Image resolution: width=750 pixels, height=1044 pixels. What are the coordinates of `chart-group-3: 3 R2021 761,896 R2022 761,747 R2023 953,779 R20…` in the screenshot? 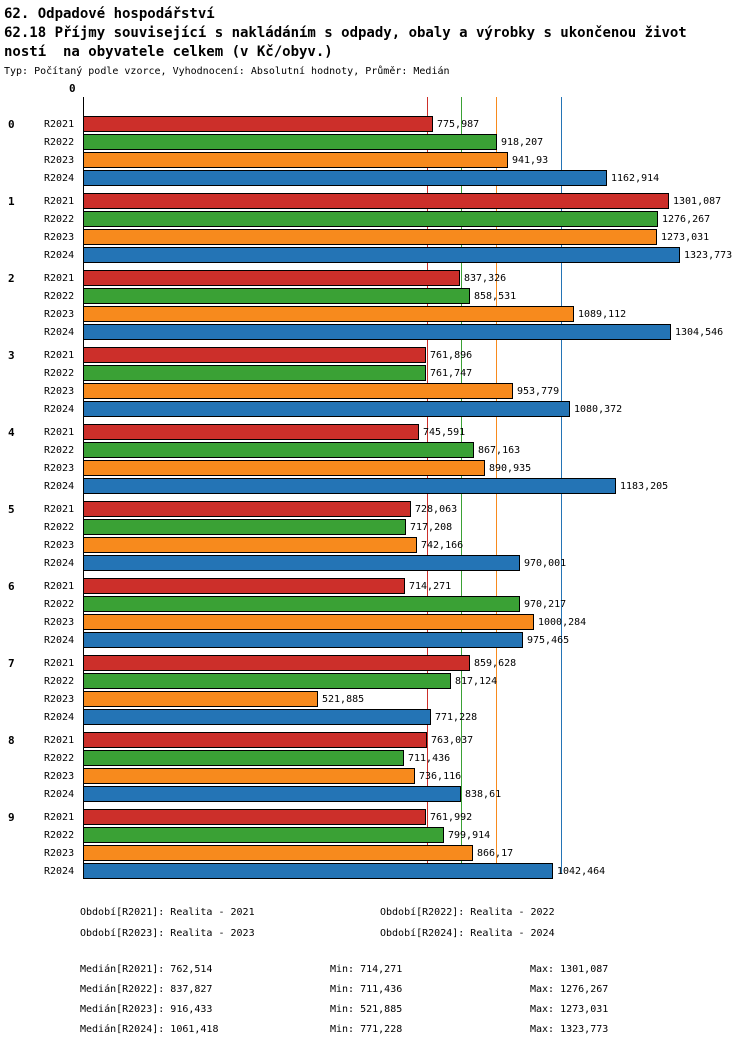 It's located at (375, 382).